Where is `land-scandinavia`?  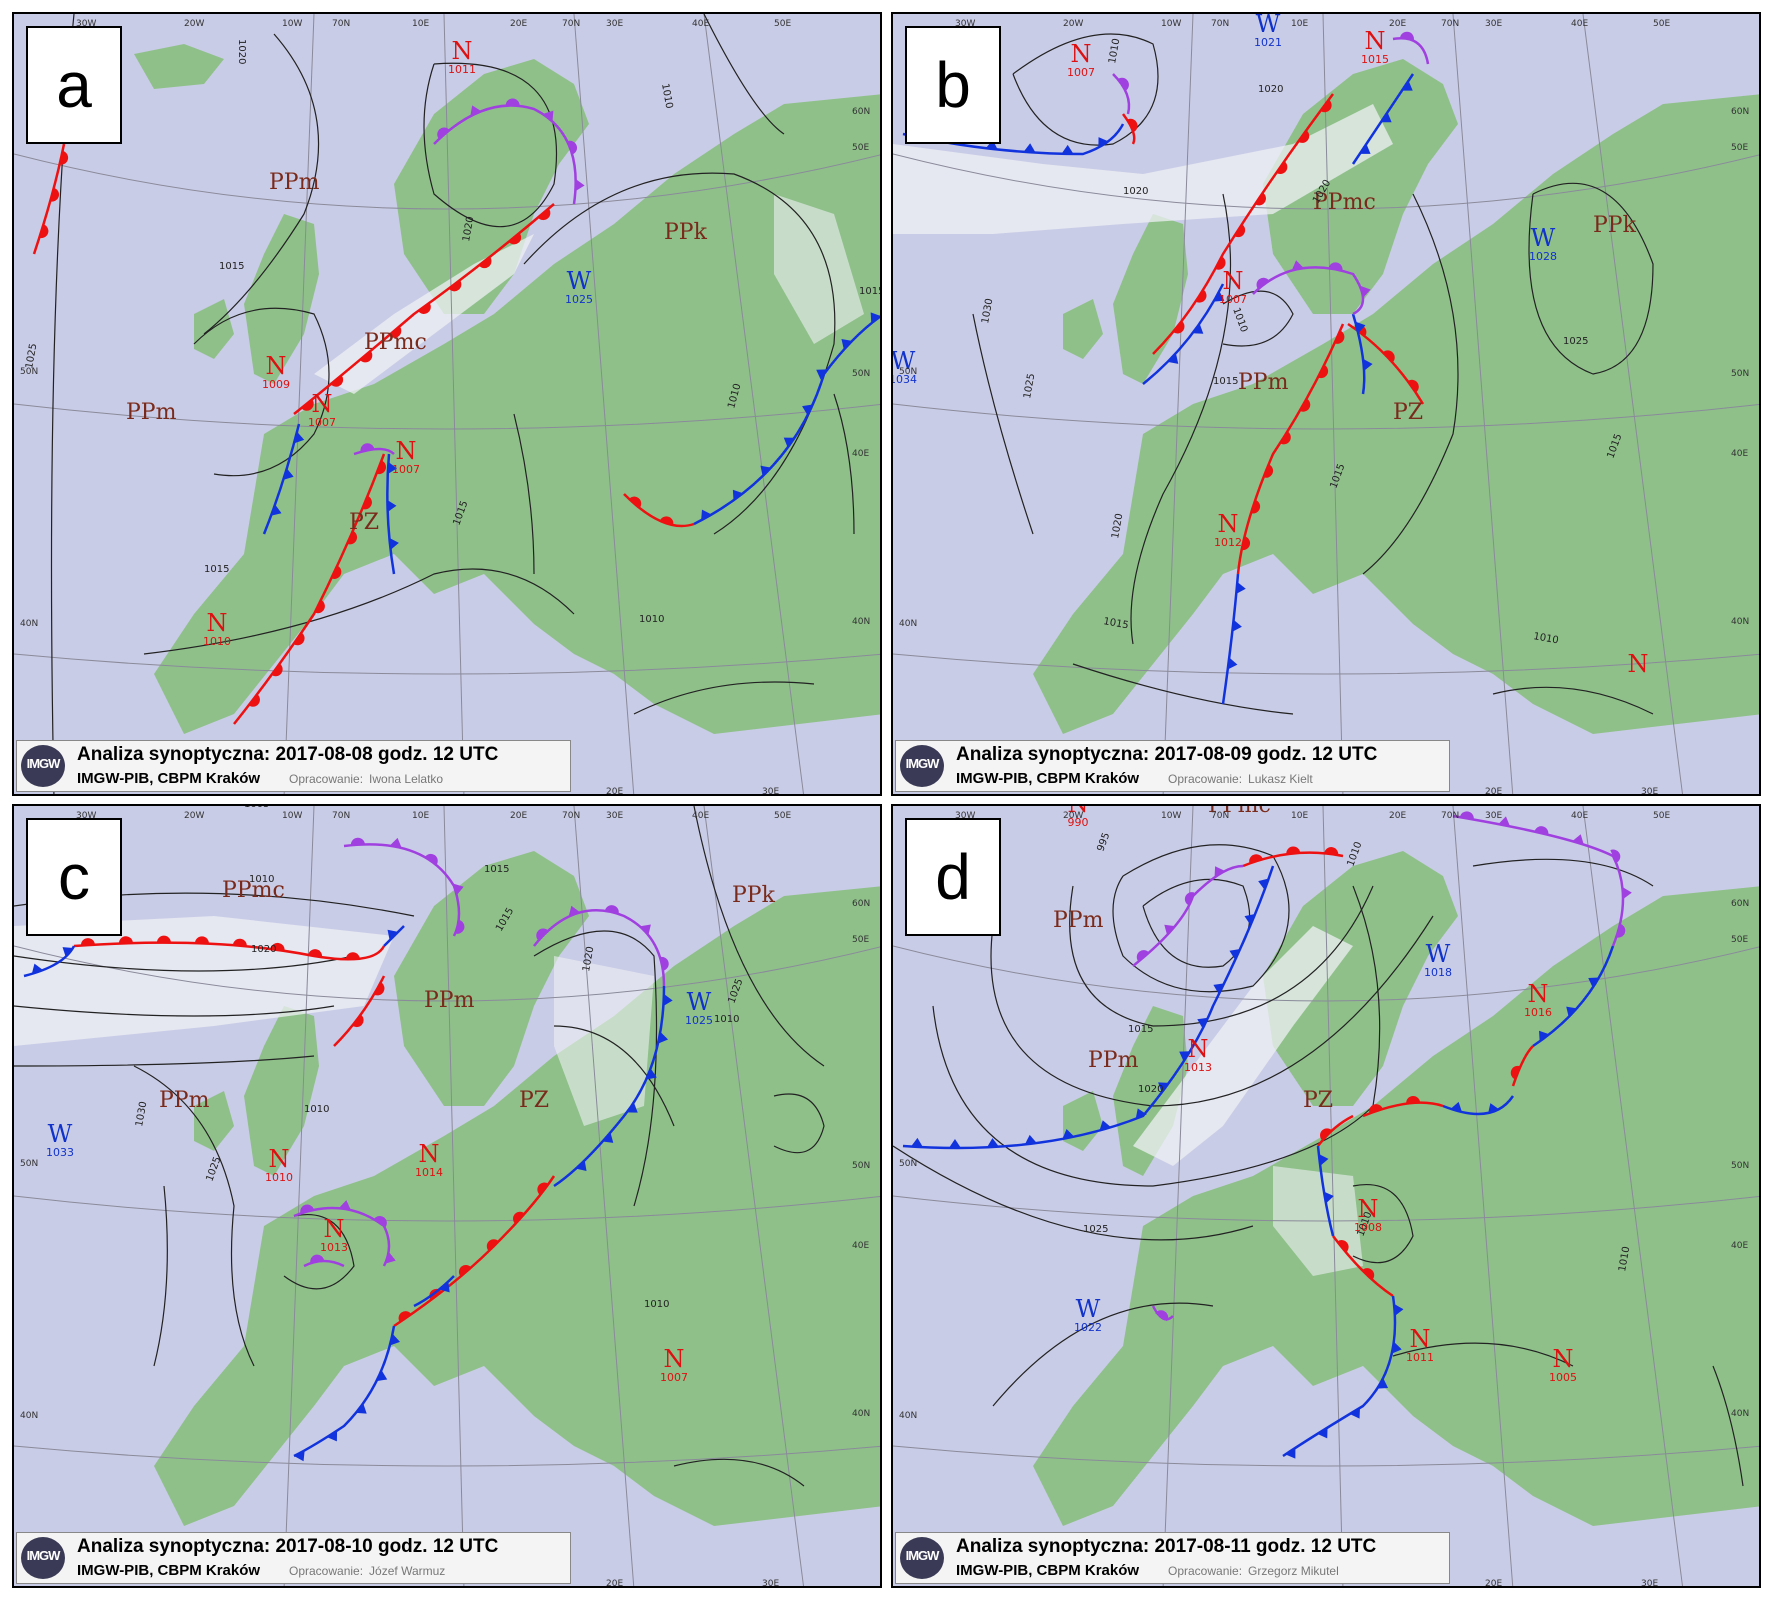 land-scandinavia is located at coordinates (491, 978).